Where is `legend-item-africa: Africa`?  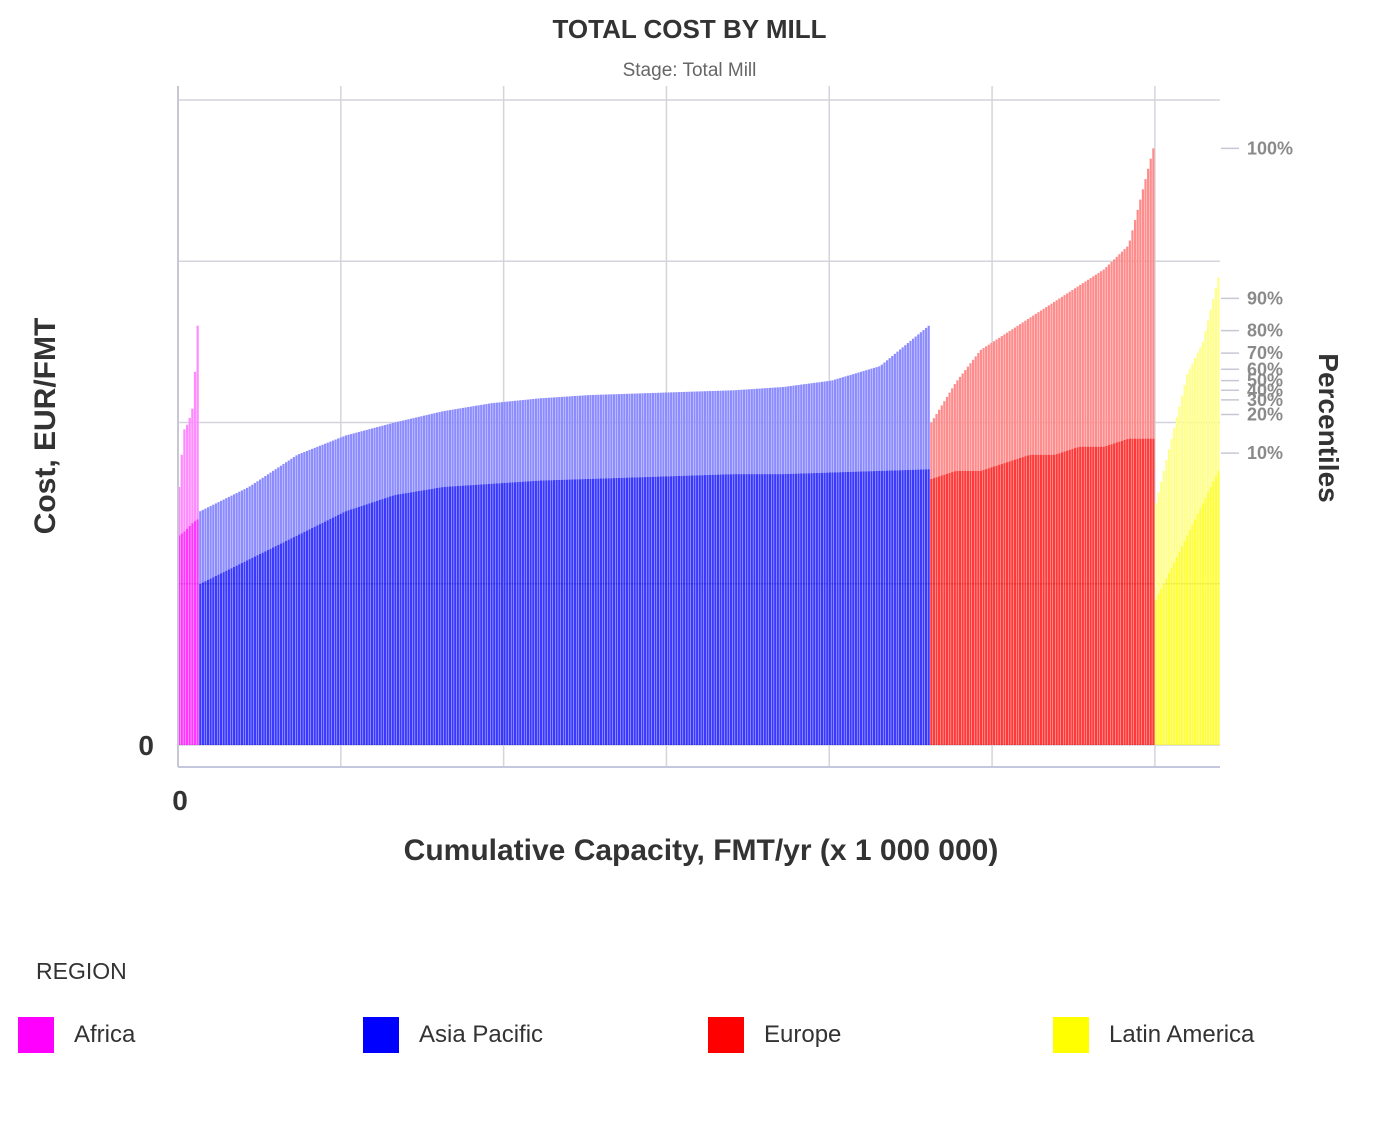
legend-item-africa: Africa is located at coordinates (76, 1035).